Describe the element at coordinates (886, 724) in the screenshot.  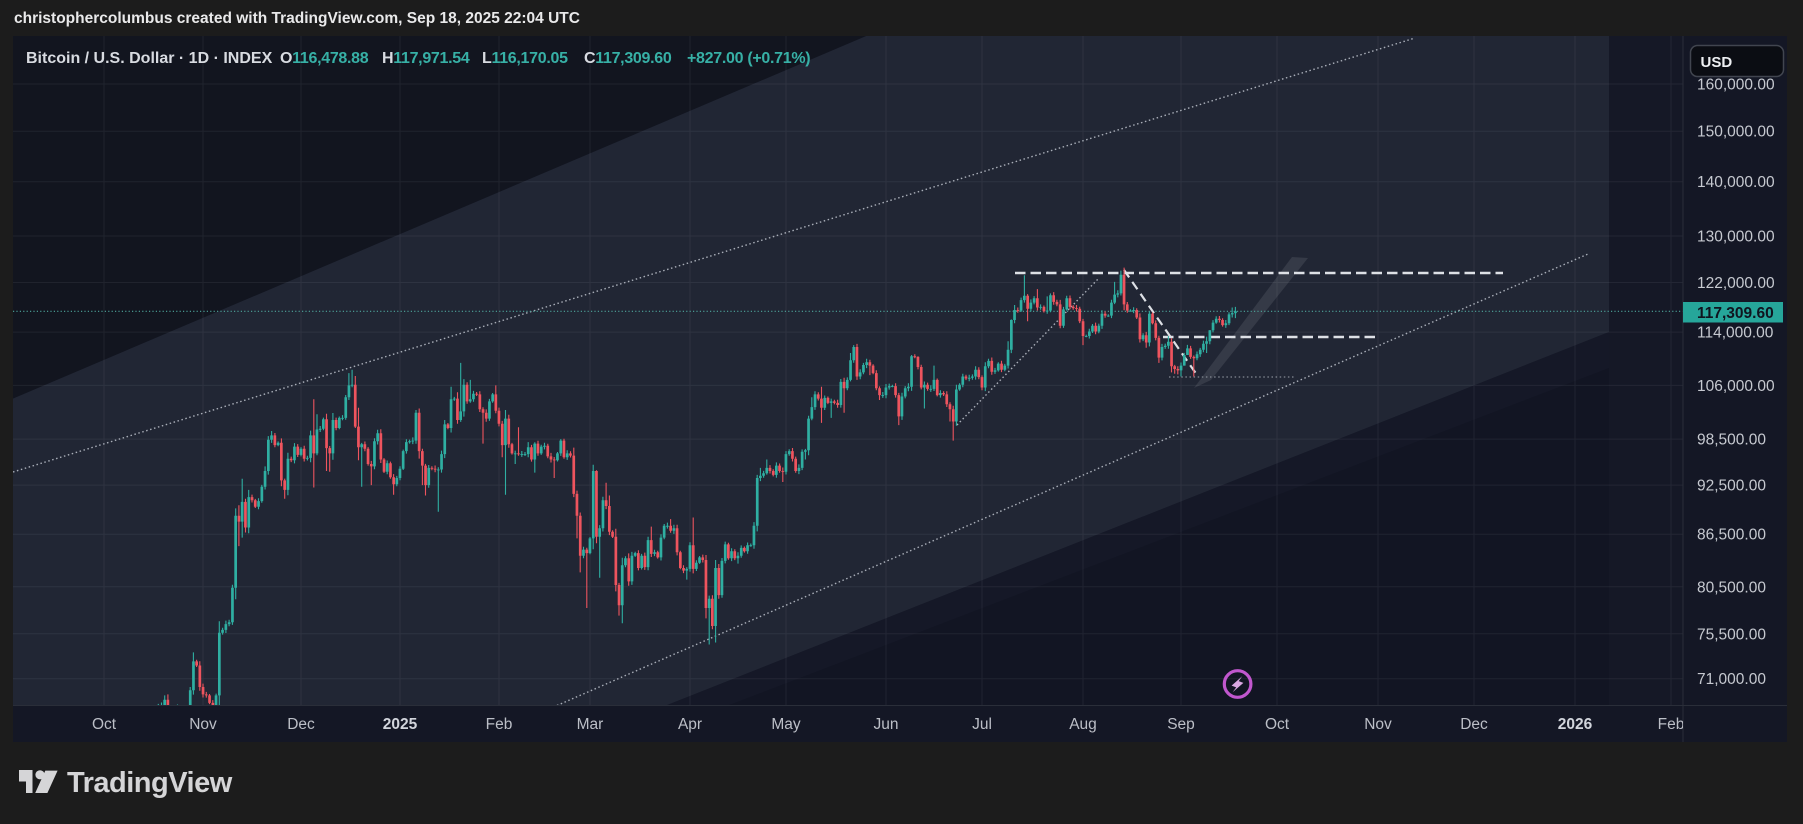
I see `svg-text: Jun` at that location.